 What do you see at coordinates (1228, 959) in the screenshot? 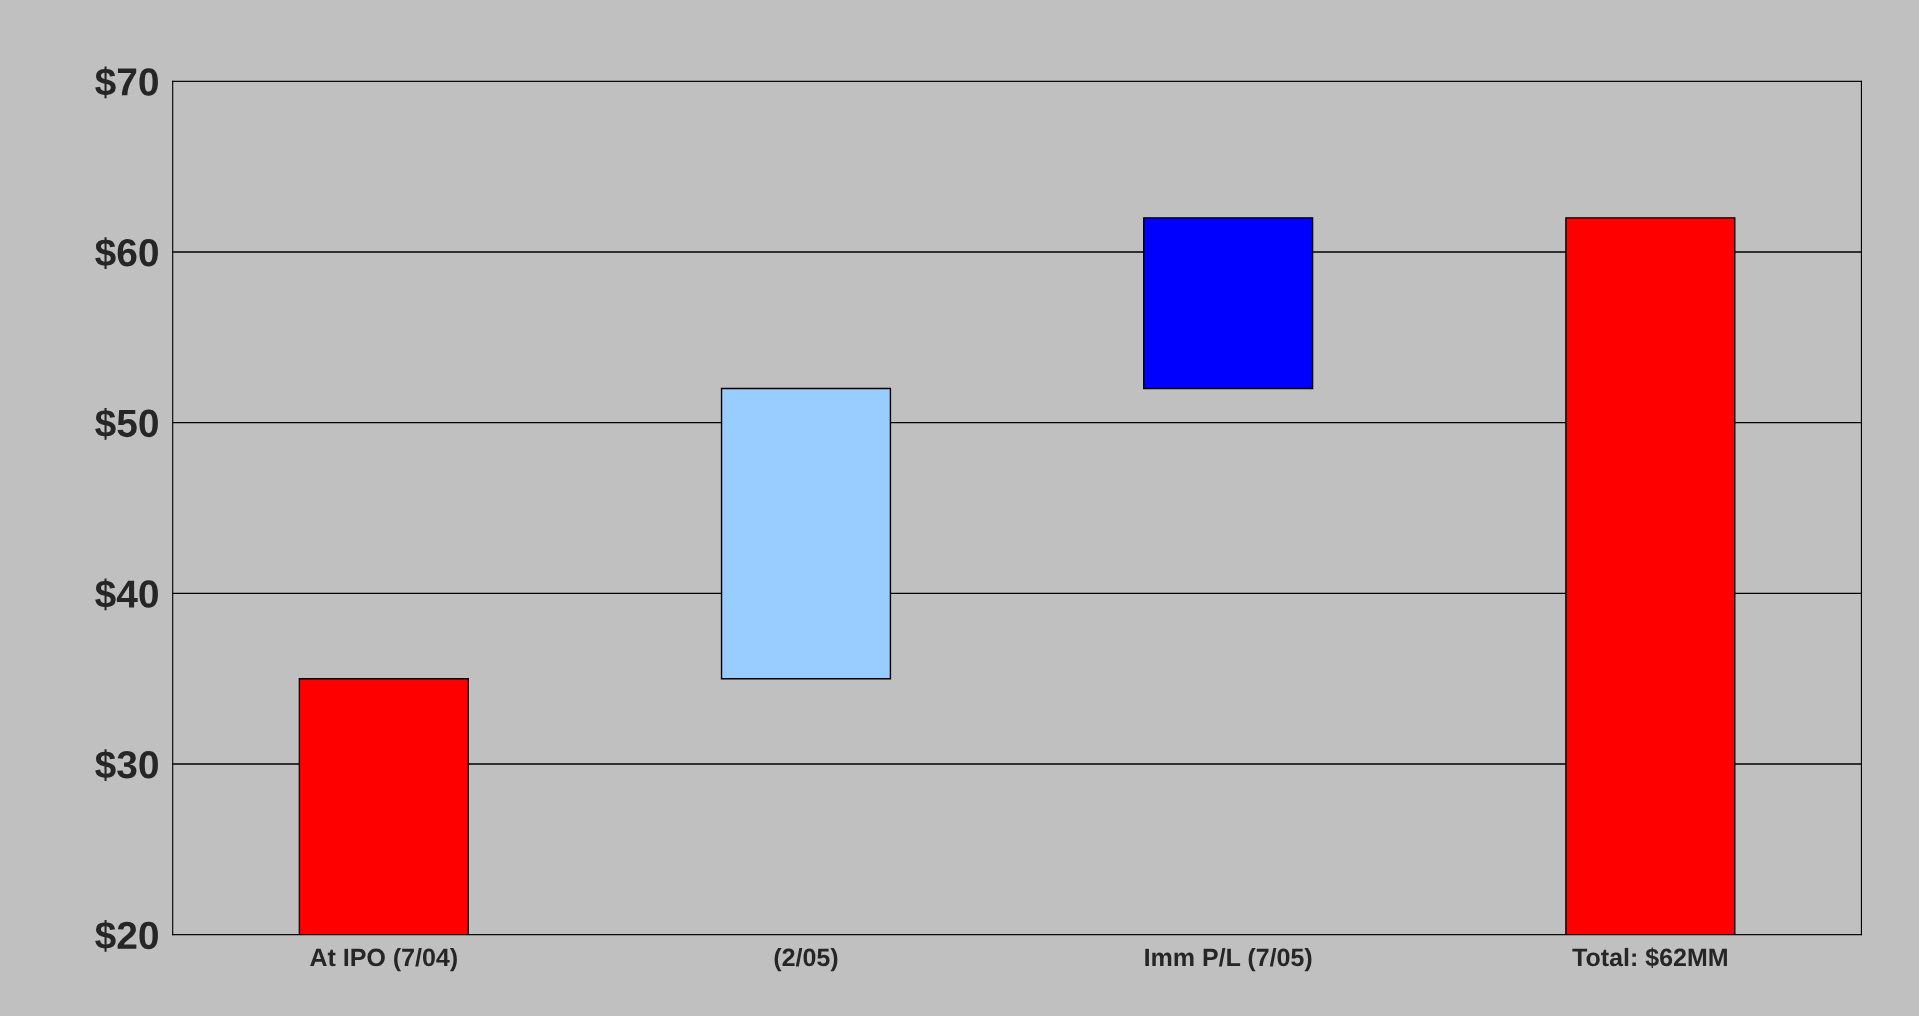
I see `x-tick-label: Imm P/L (7/05)` at bounding box center [1228, 959].